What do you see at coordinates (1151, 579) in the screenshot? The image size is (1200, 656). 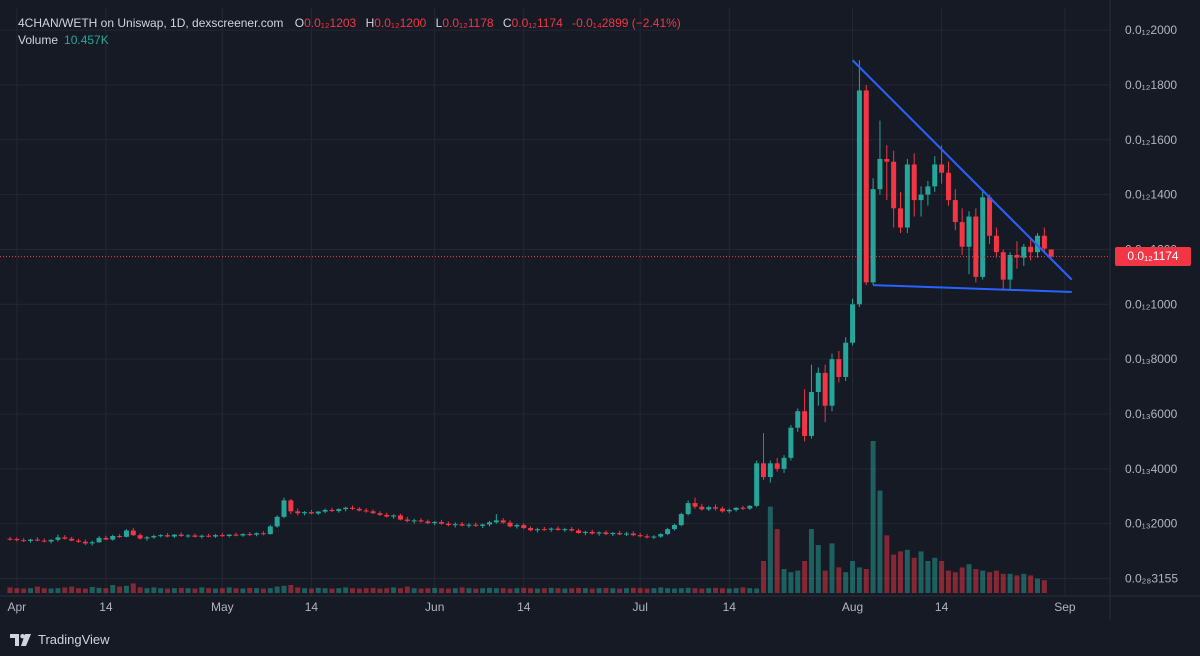 I see `y-tick-label: 0.0₂₈3155` at bounding box center [1151, 579].